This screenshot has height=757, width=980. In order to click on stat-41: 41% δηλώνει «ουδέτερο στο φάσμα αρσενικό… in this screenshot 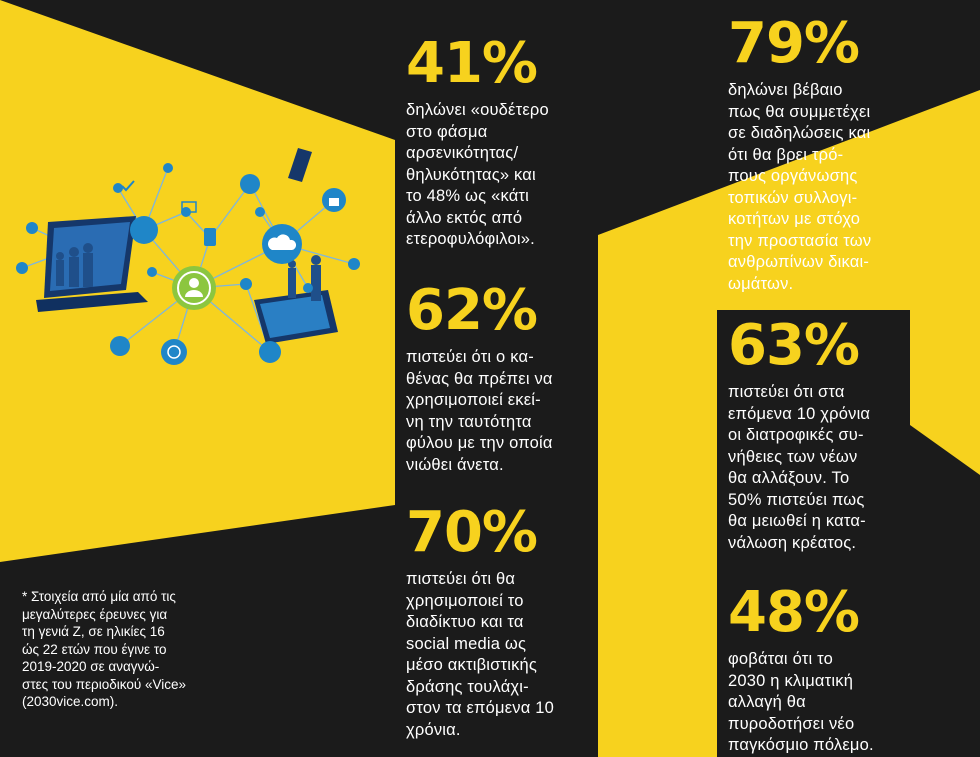, I will do `click(477, 143)`.